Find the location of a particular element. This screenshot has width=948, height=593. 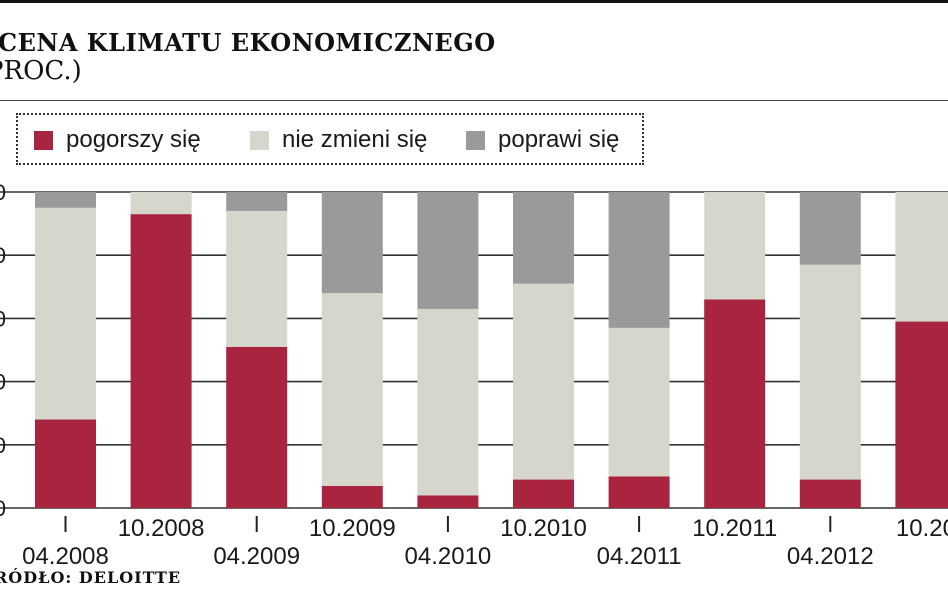

x-tick-label: 04.2009 is located at coordinates (256, 556).